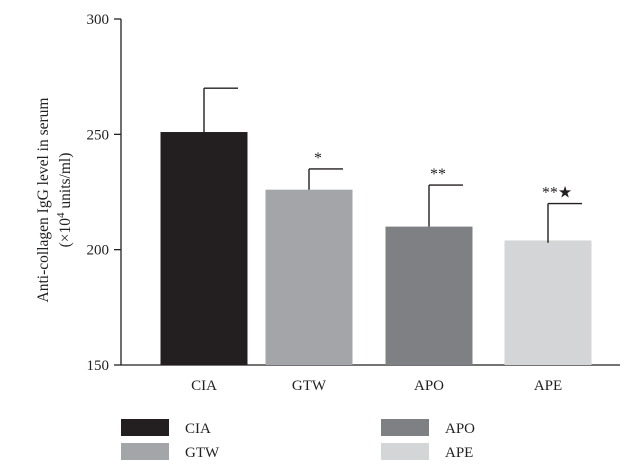 This screenshot has height=476, width=632. I want to click on x-tick-label: GTW, so click(309, 386).